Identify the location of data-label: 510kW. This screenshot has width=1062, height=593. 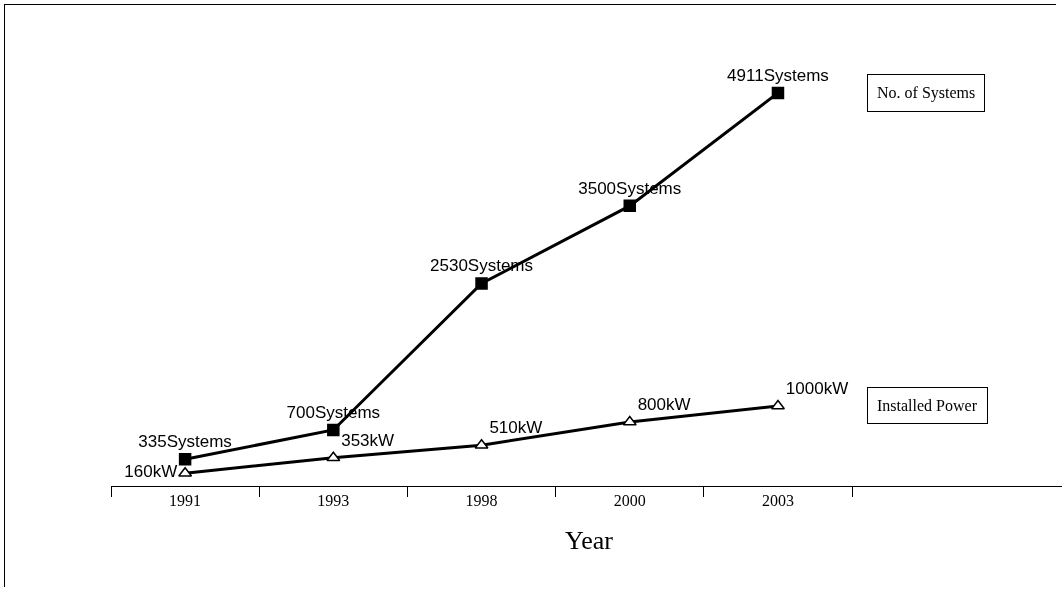
(516, 428).